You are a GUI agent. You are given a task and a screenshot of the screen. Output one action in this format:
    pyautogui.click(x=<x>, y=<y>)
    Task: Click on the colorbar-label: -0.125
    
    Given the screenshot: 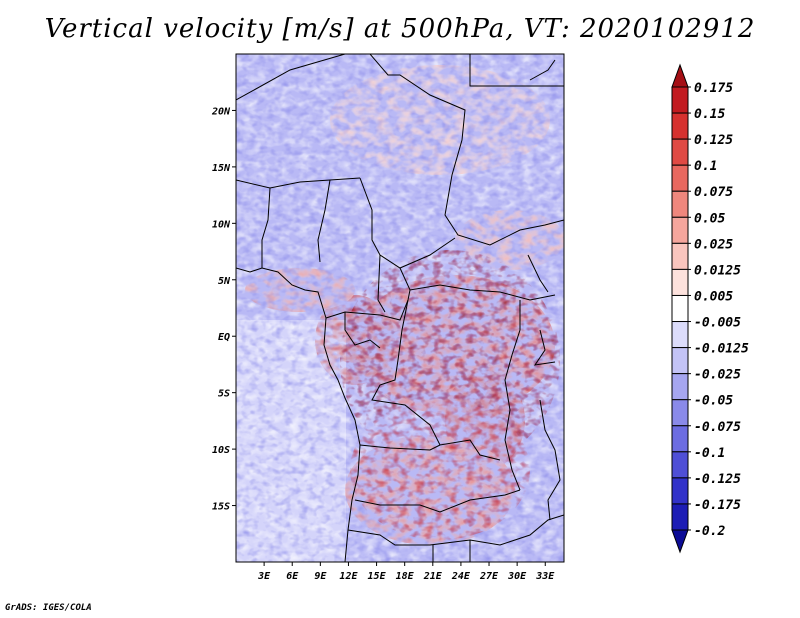 What is the action you would take?
    pyautogui.click(x=717, y=479)
    